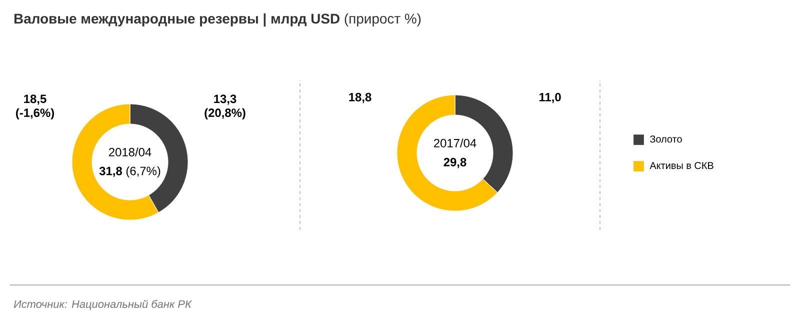  I want to click on legend-label: Активы в СКВ, so click(682, 166).